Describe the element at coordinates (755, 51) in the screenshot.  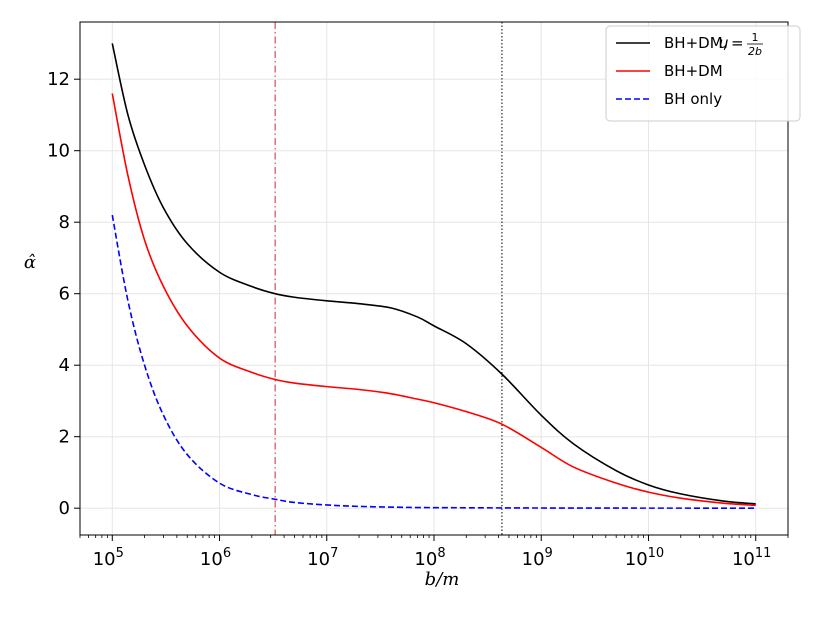
I see `math-denominator: 2b` at that location.